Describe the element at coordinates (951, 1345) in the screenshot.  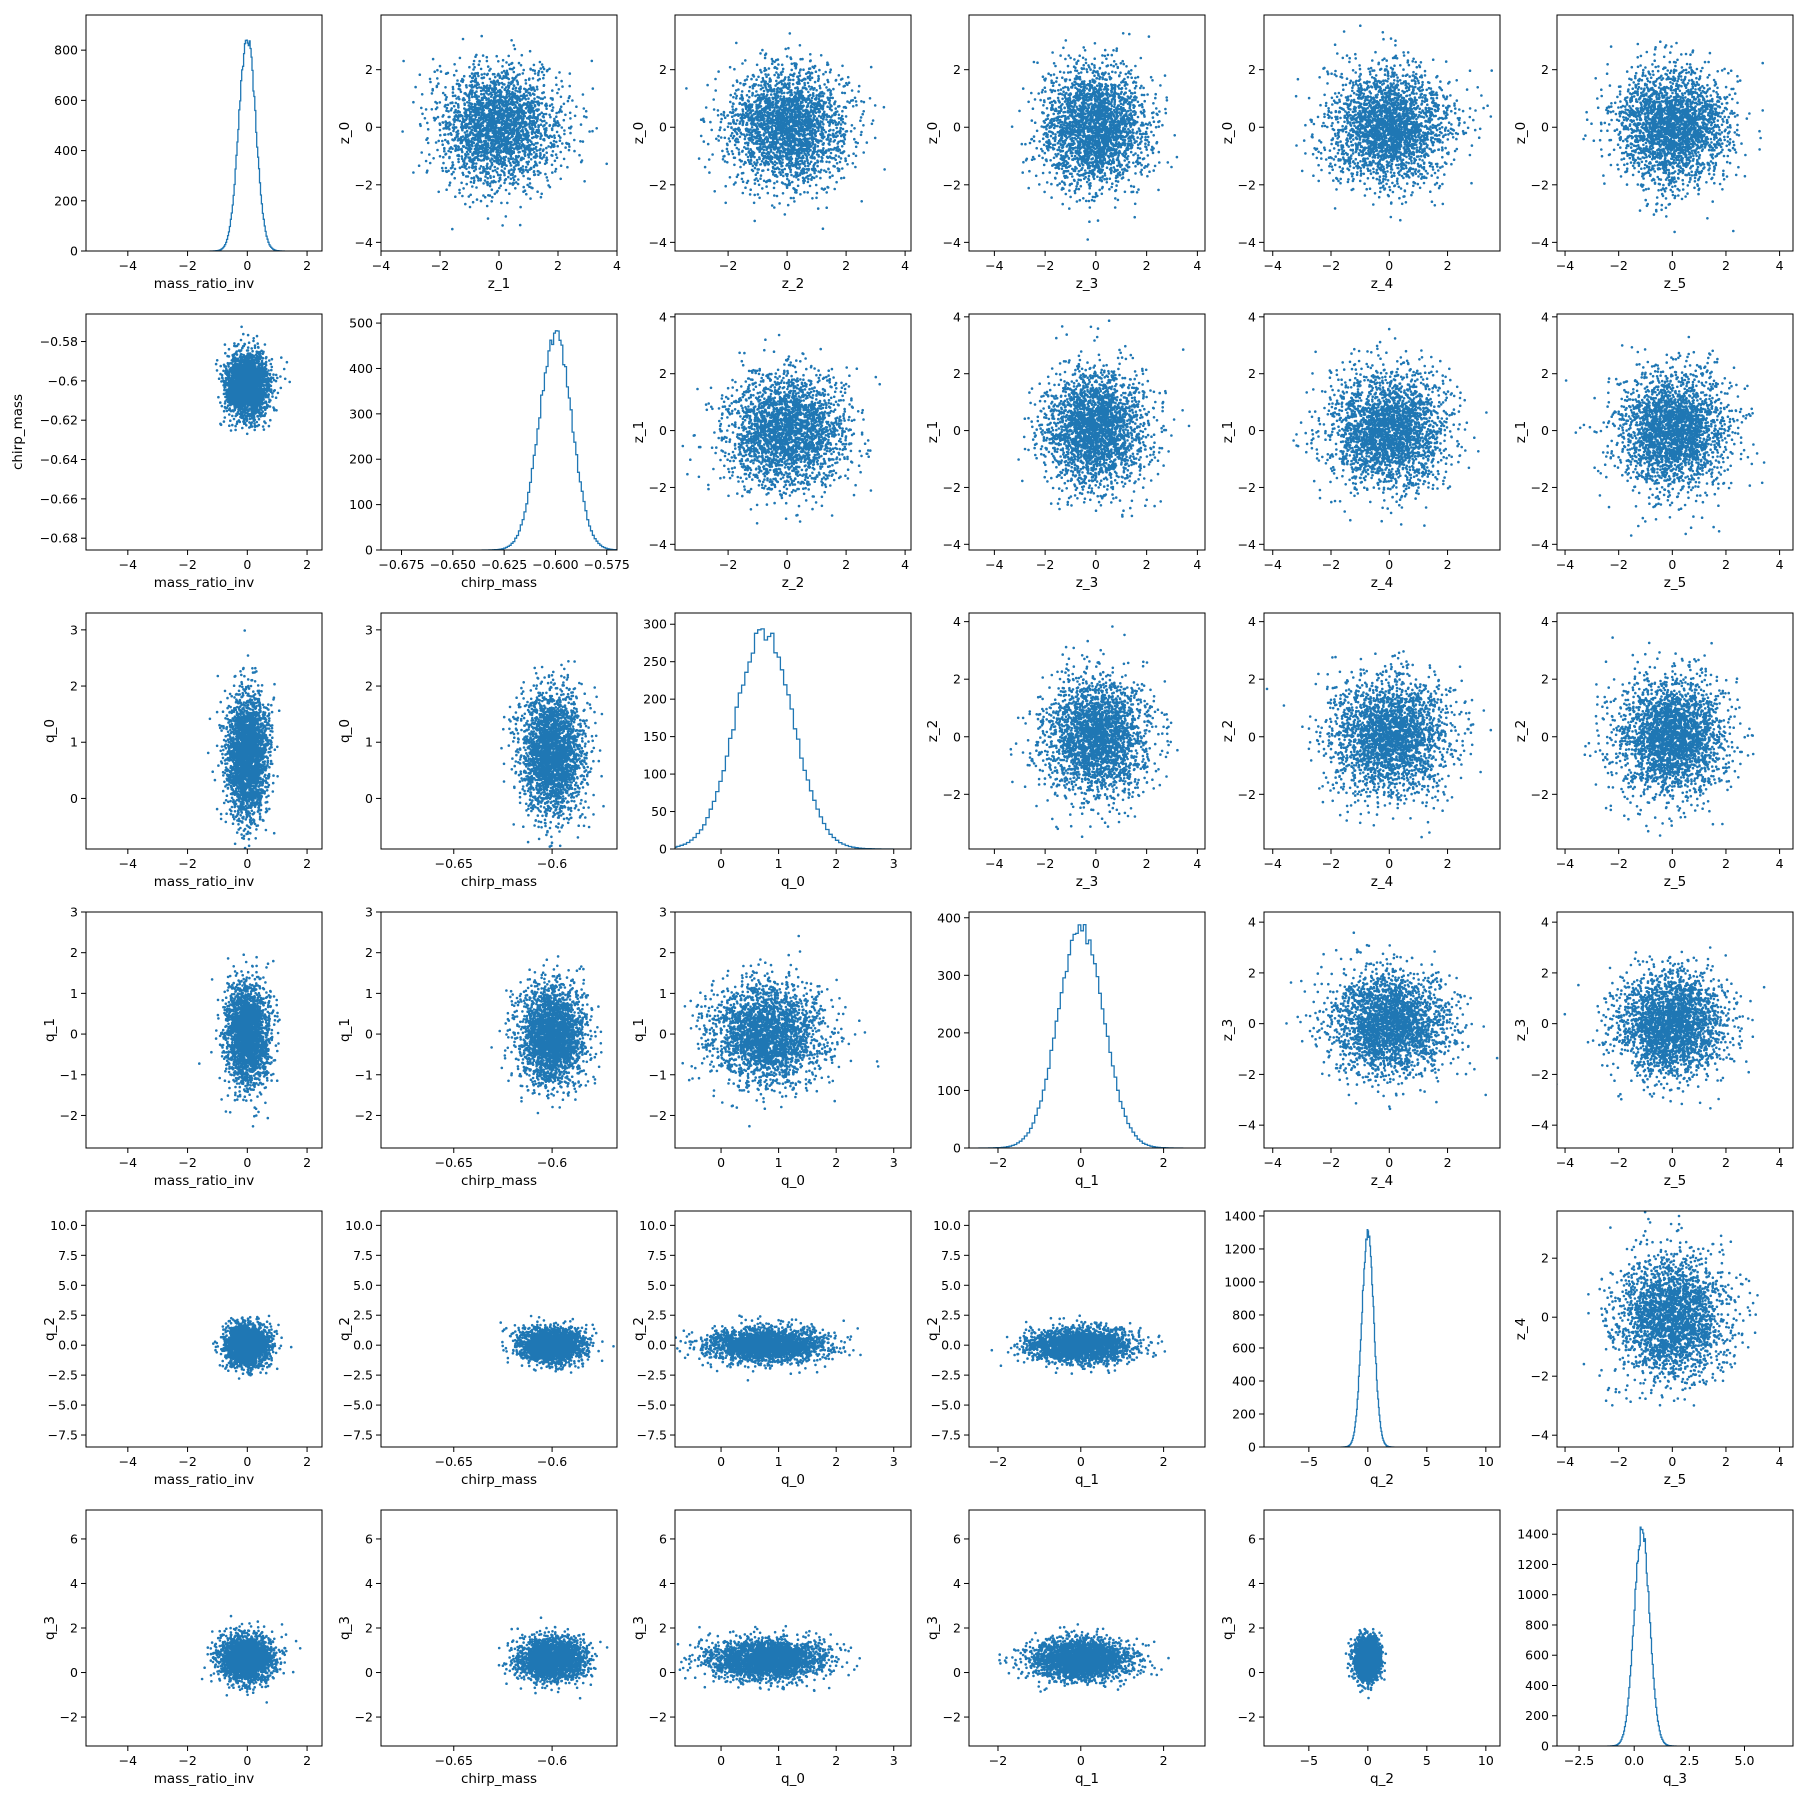
I see `y-tick-label: 0.0` at that location.